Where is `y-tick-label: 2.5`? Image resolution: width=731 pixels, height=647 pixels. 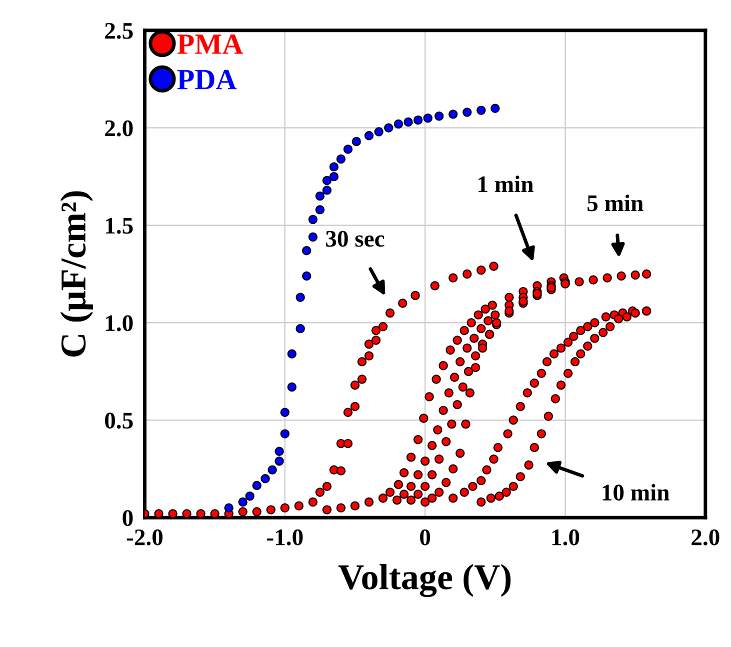
y-tick-label: 2.5 is located at coordinates (119, 30).